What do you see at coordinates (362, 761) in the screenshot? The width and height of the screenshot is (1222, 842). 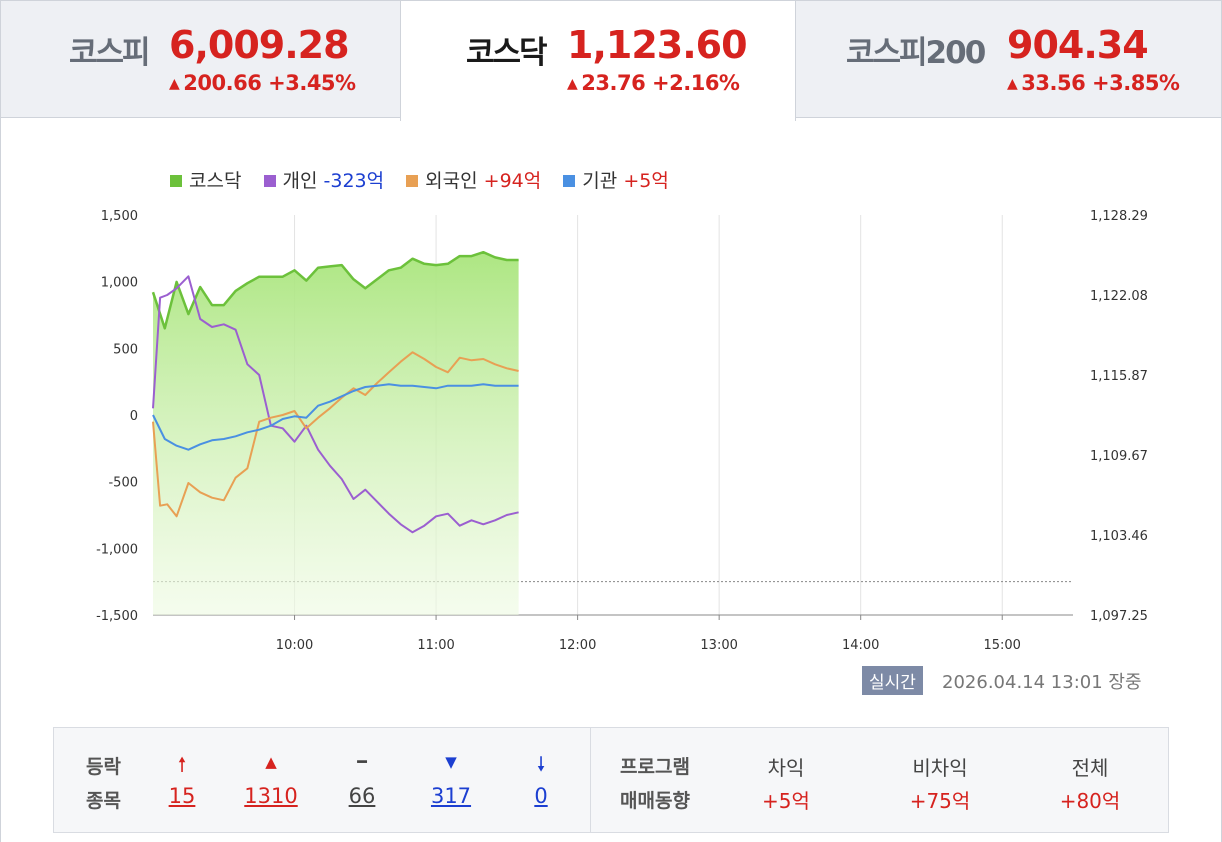 I see `unchanged-dash-icon: ━` at bounding box center [362, 761].